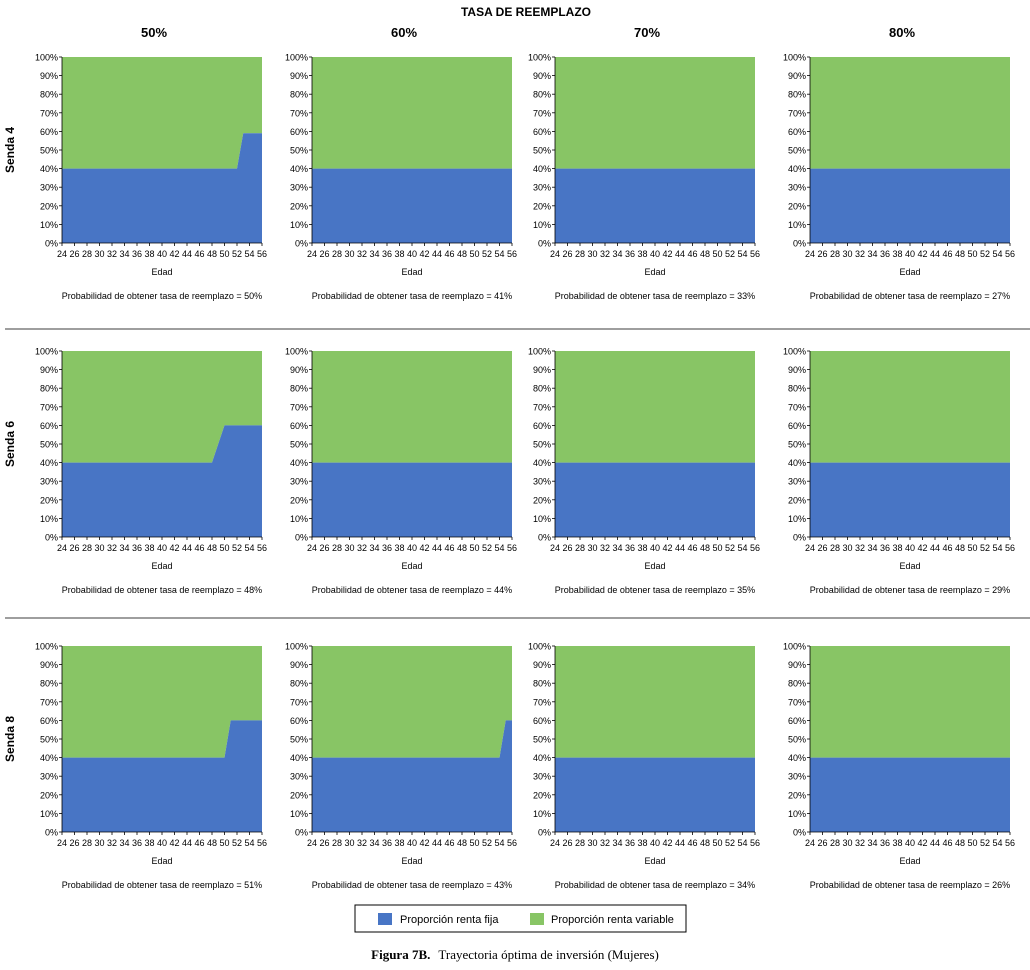 This screenshot has height=970, width=1030. I want to click on y-tick-label: 20%, so click(299, 206).